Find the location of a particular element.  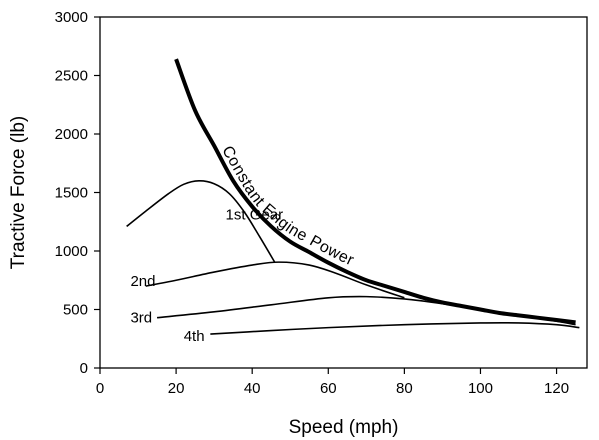

y-tick-label: 0 is located at coordinates (84, 368).